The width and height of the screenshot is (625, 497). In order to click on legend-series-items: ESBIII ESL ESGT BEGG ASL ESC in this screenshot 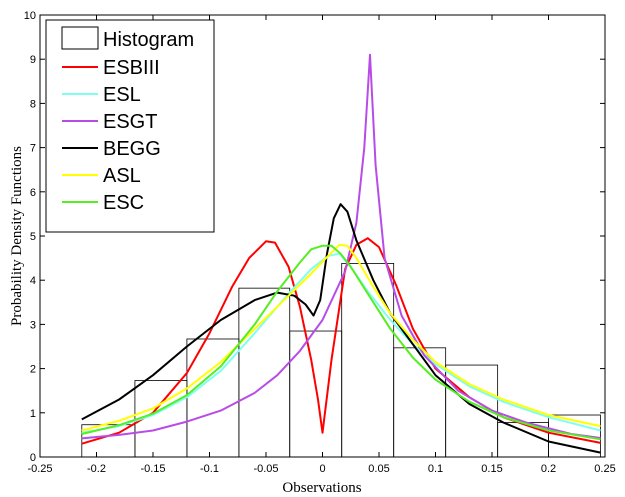, I will do `click(111, 135)`.